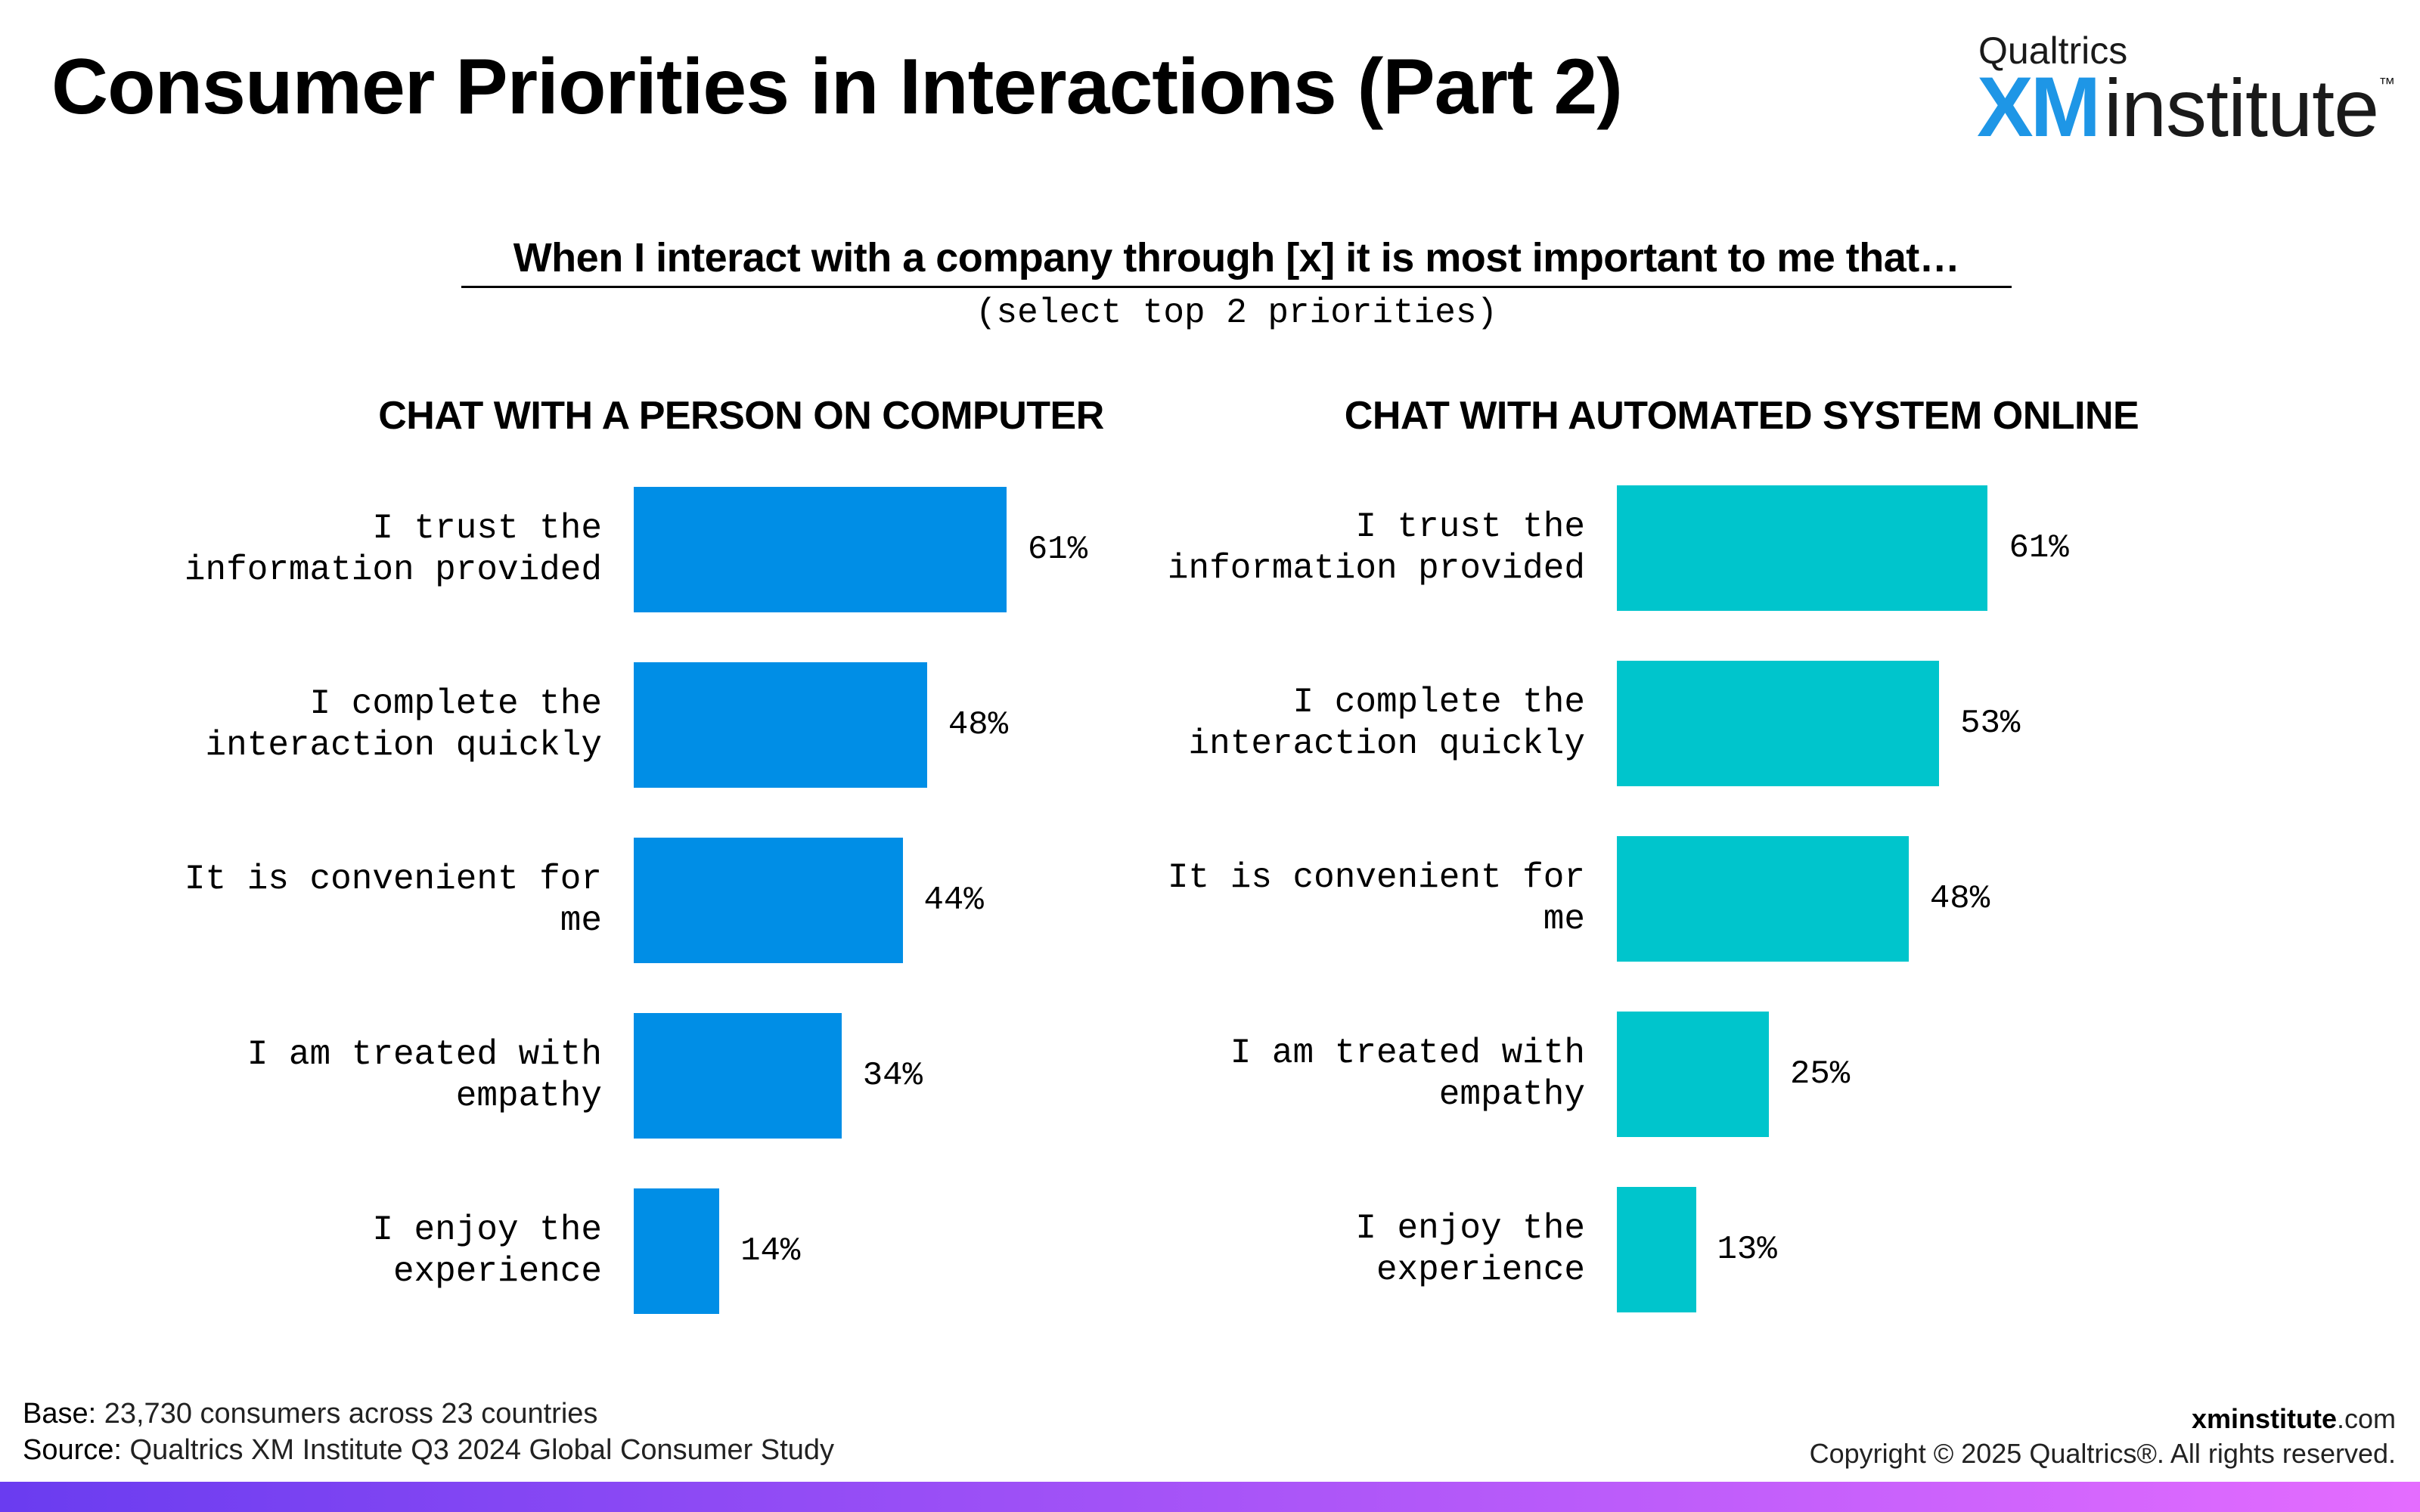  What do you see at coordinates (2387, 83) in the screenshot?
I see `logo-tm: ™` at bounding box center [2387, 83].